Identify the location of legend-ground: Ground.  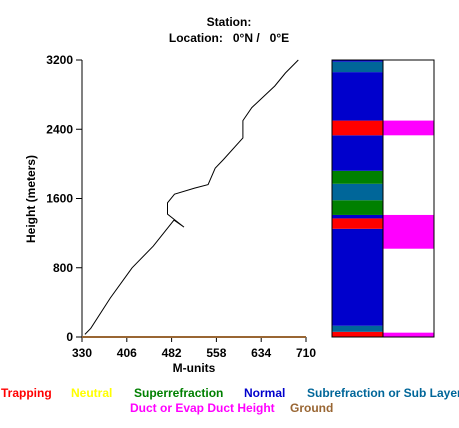
(311, 408).